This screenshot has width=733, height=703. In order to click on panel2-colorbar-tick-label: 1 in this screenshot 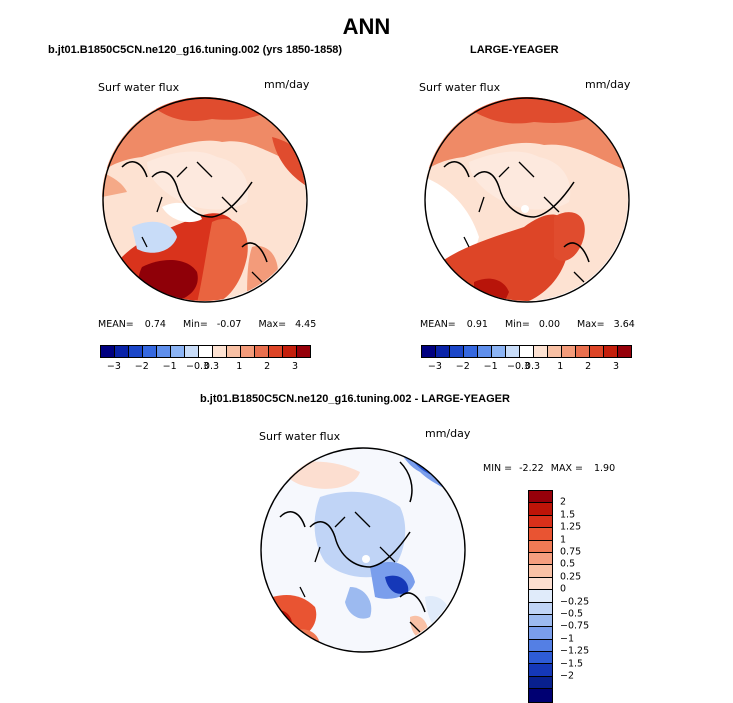, I will do `click(560, 366)`.